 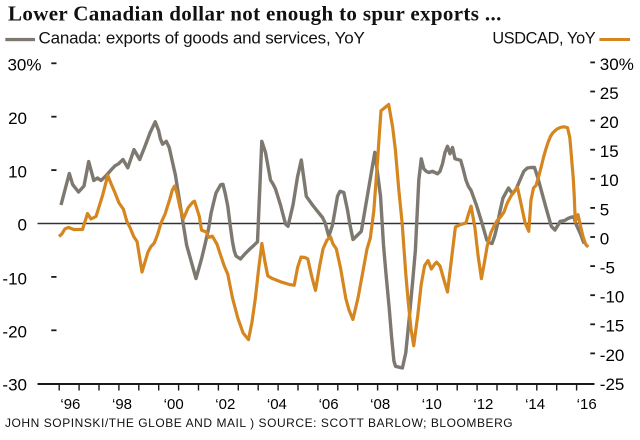 What do you see at coordinates (329, 404) in the screenshot?
I see `svg-text: ‘06` at bounding box center [329, 404].